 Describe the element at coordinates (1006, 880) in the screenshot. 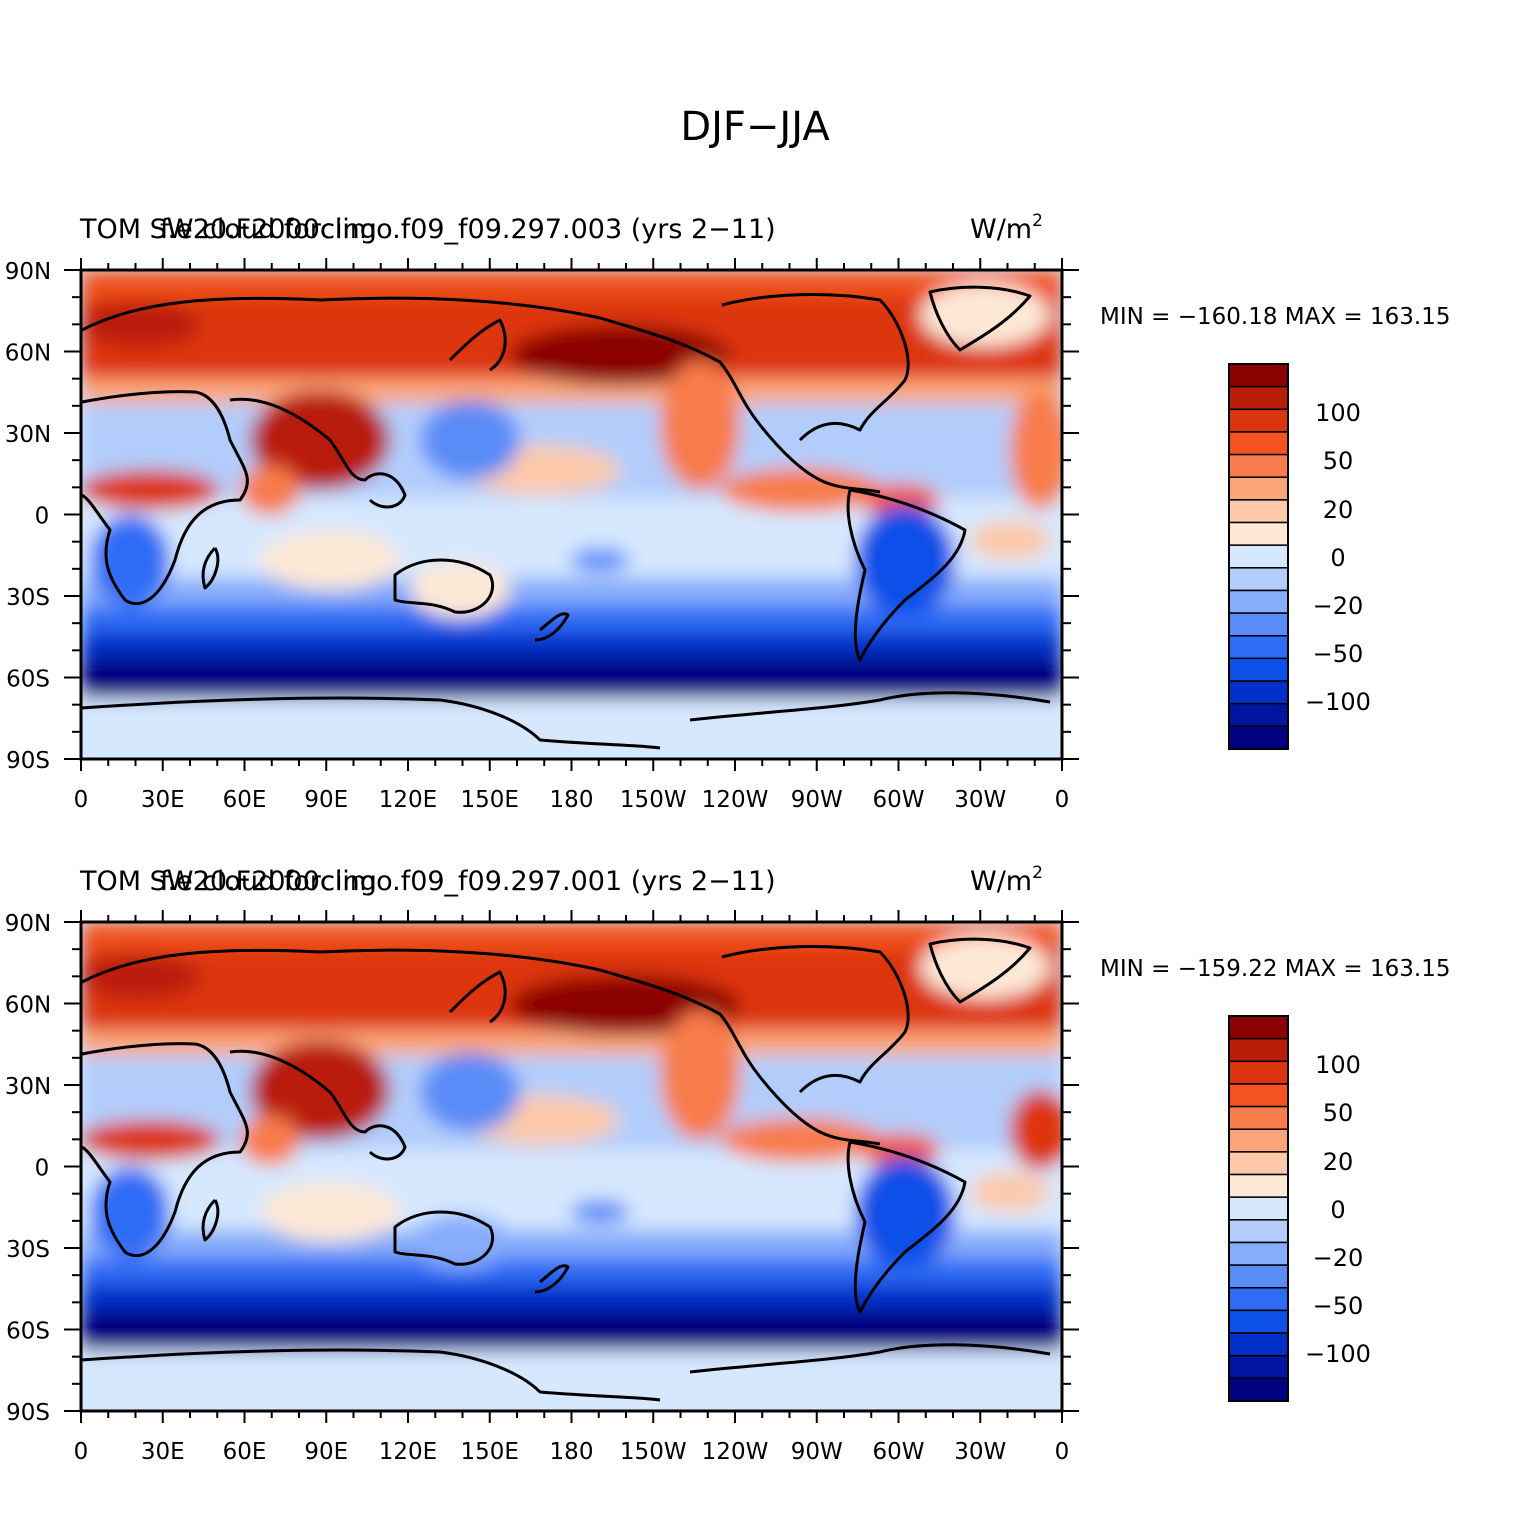

I see `panel-2-units: W/m2` at that location.